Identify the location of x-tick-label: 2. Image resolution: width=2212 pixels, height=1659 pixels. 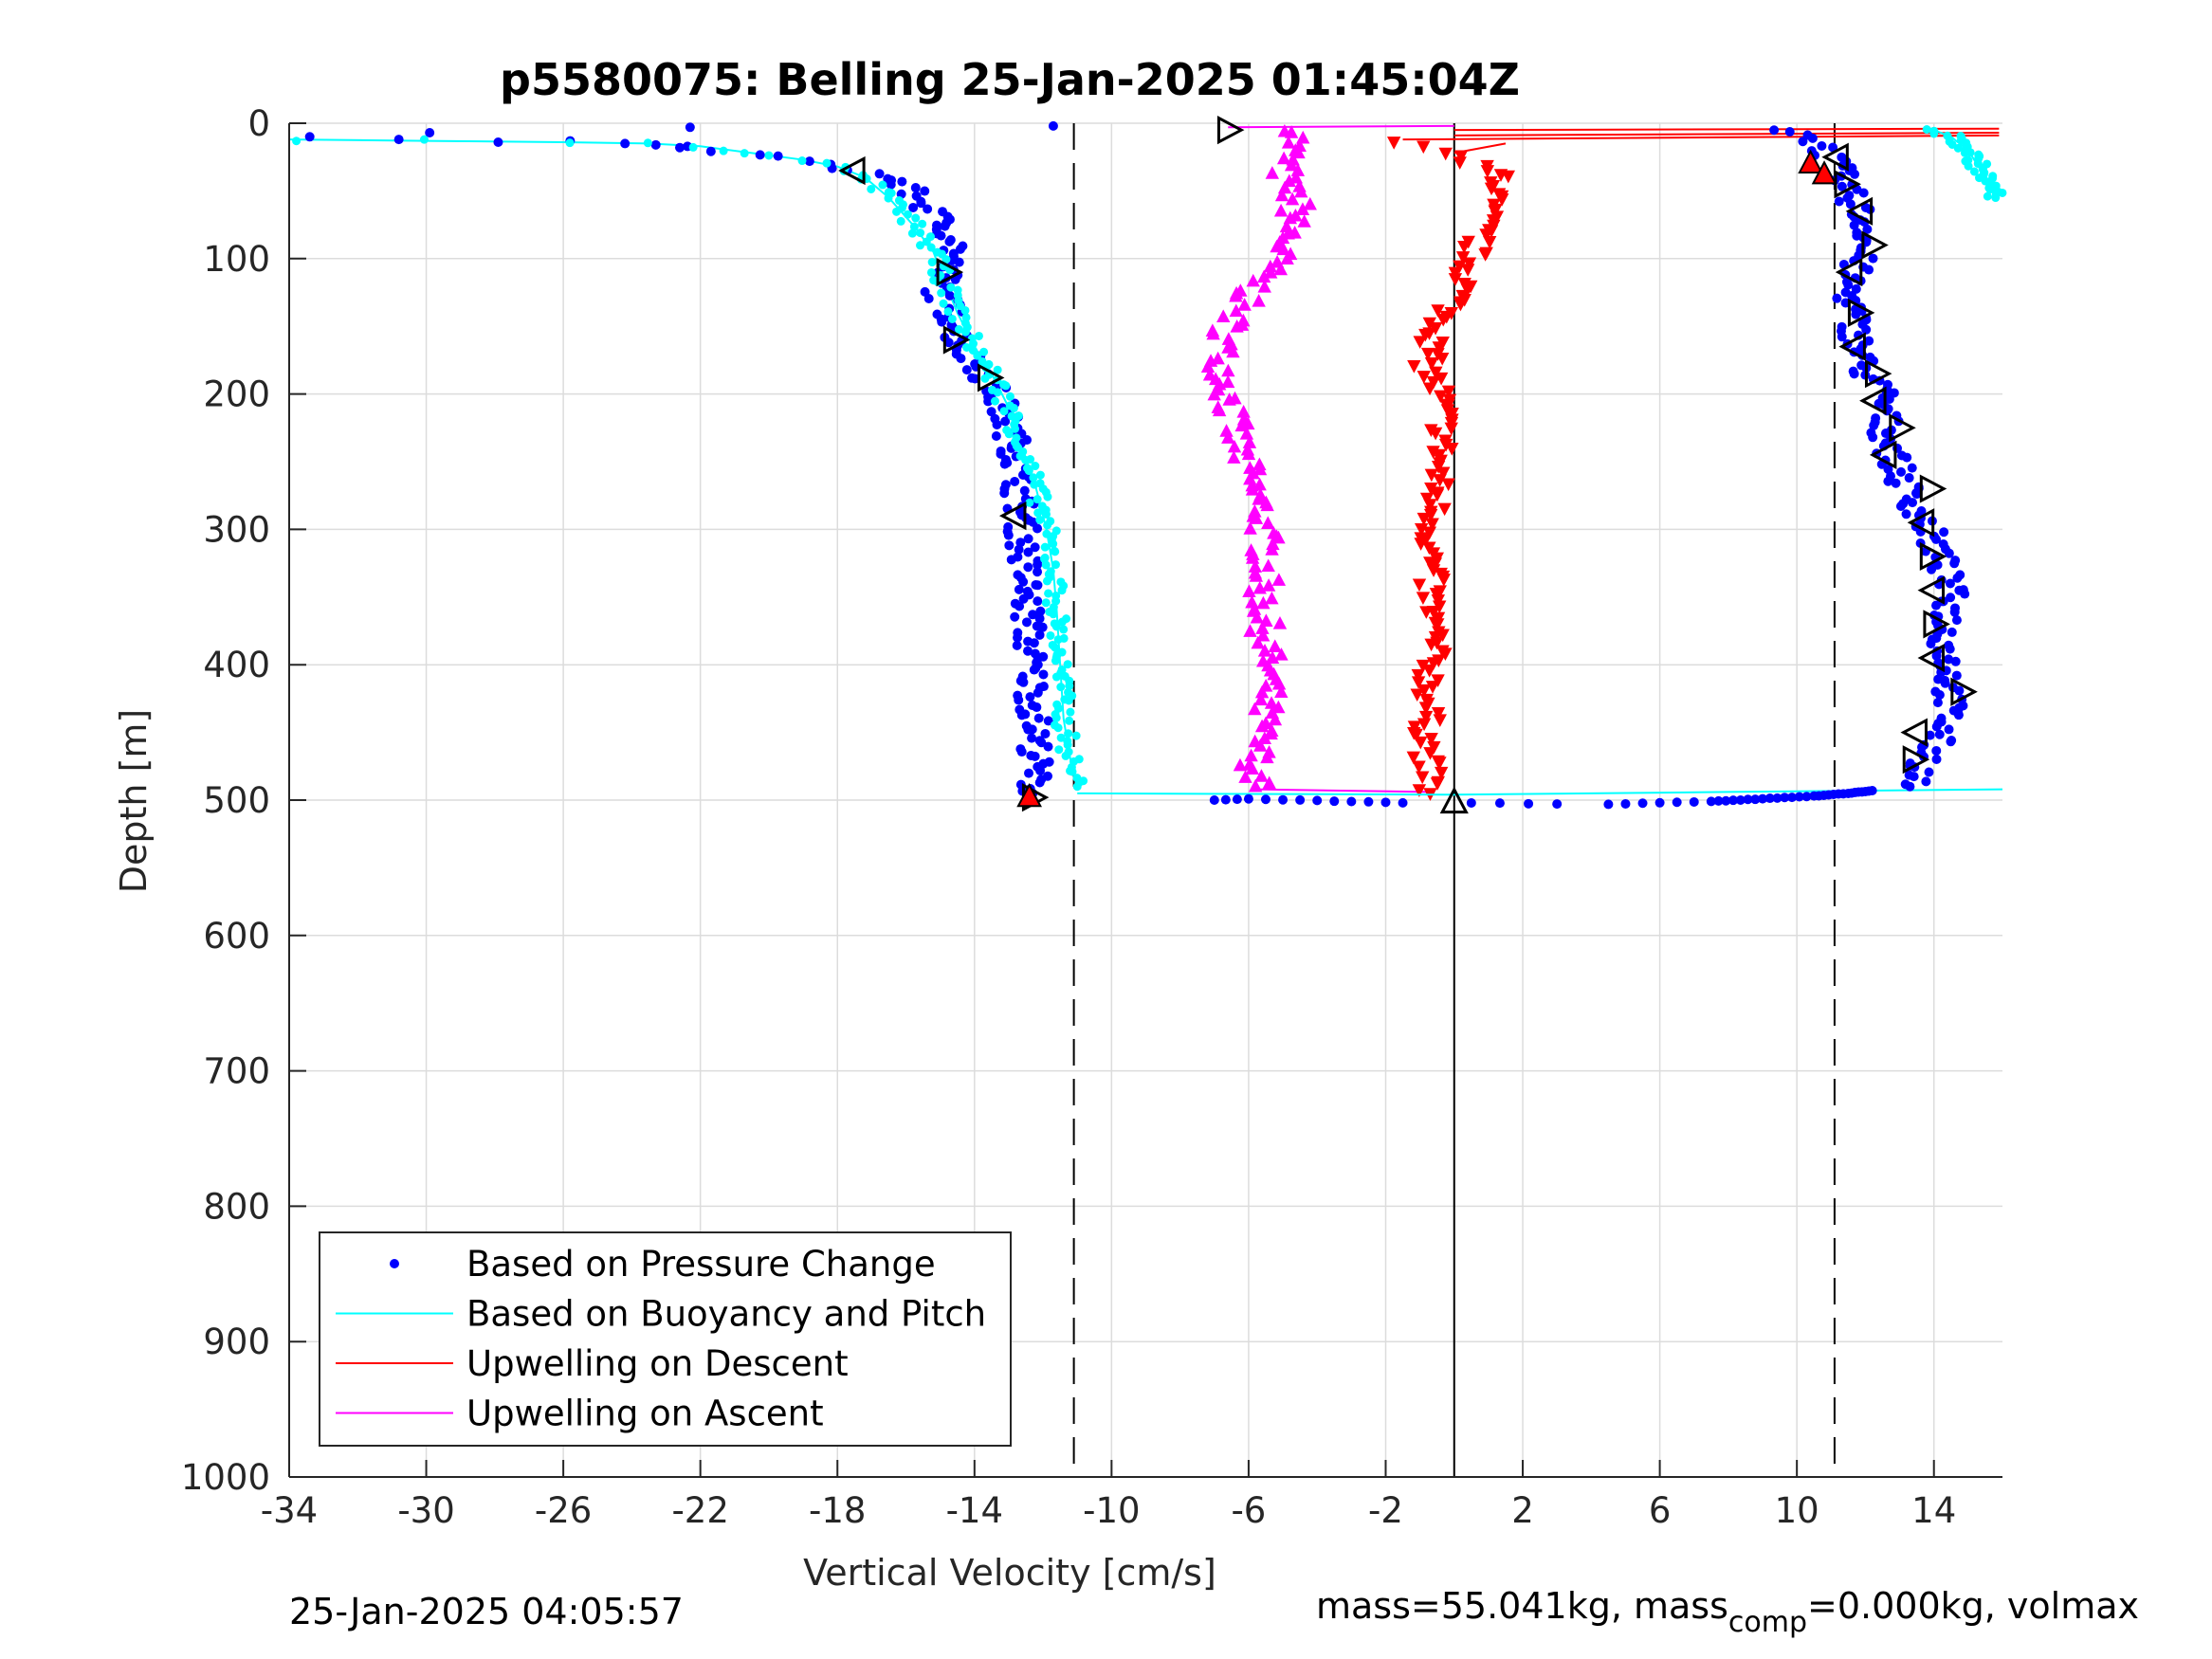
(1522, 1510).